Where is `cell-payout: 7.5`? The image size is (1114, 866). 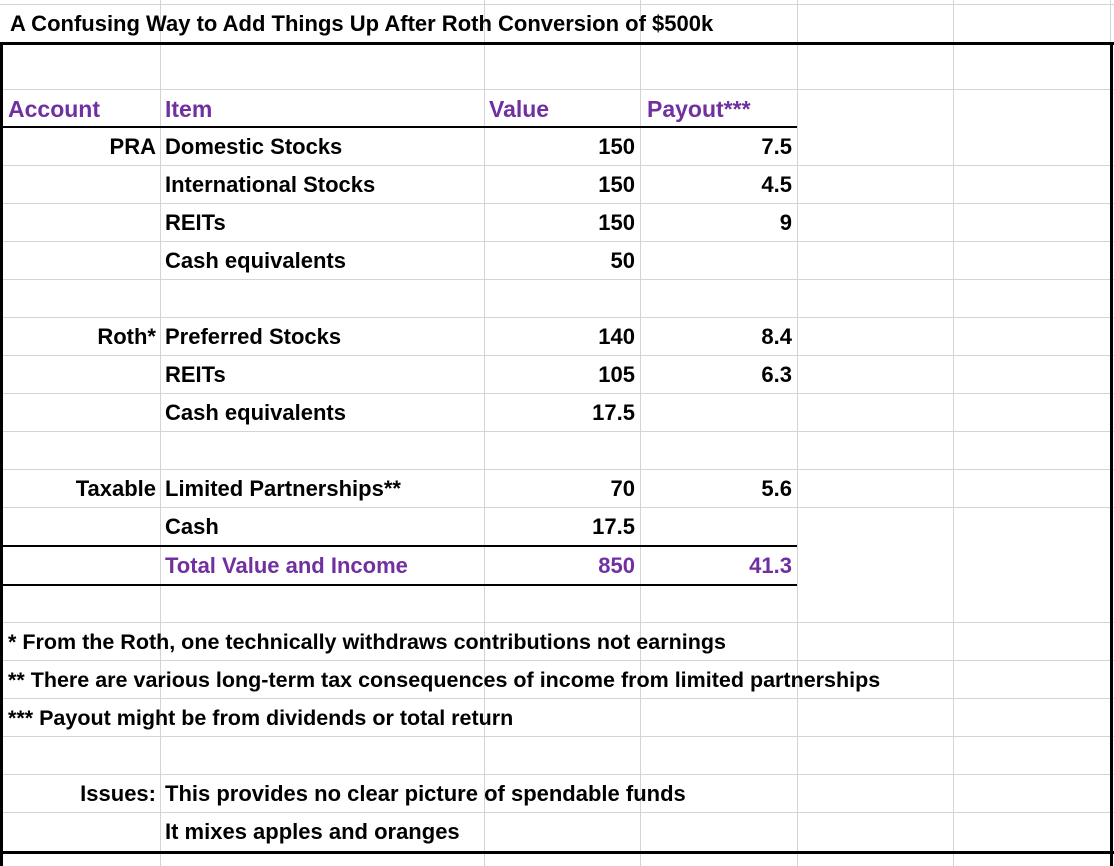
cell-payout: 7.5 is located at coordinates (776, 146).